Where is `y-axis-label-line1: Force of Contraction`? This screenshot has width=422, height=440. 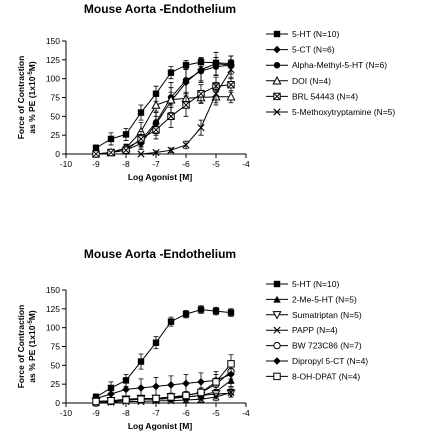
y-axis-label-line1: Force of Contraction is located at coordinates (21, 347).